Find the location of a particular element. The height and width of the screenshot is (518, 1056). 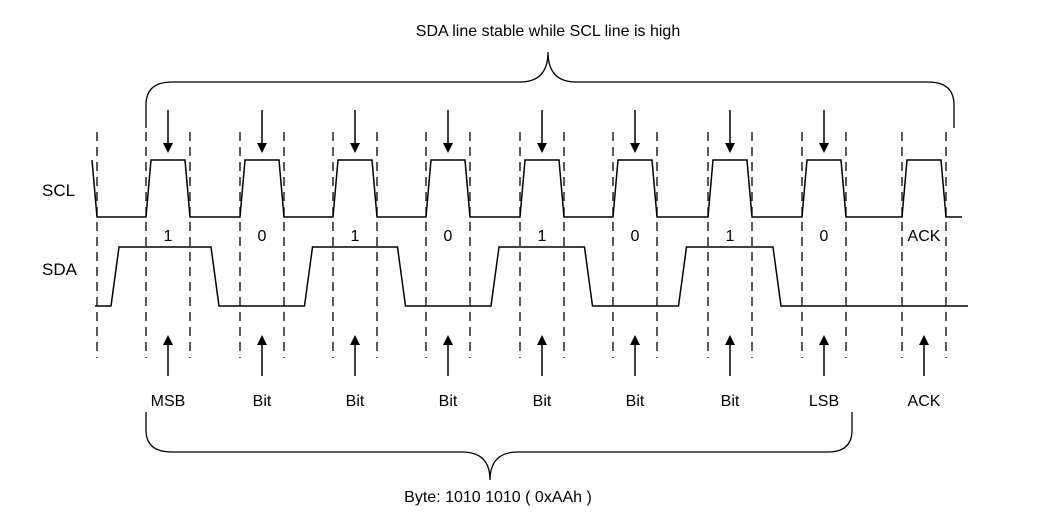

bottom-caption: Byte: 1010 1010 ( 0xAAh ) is located at coordinates (498, 497).